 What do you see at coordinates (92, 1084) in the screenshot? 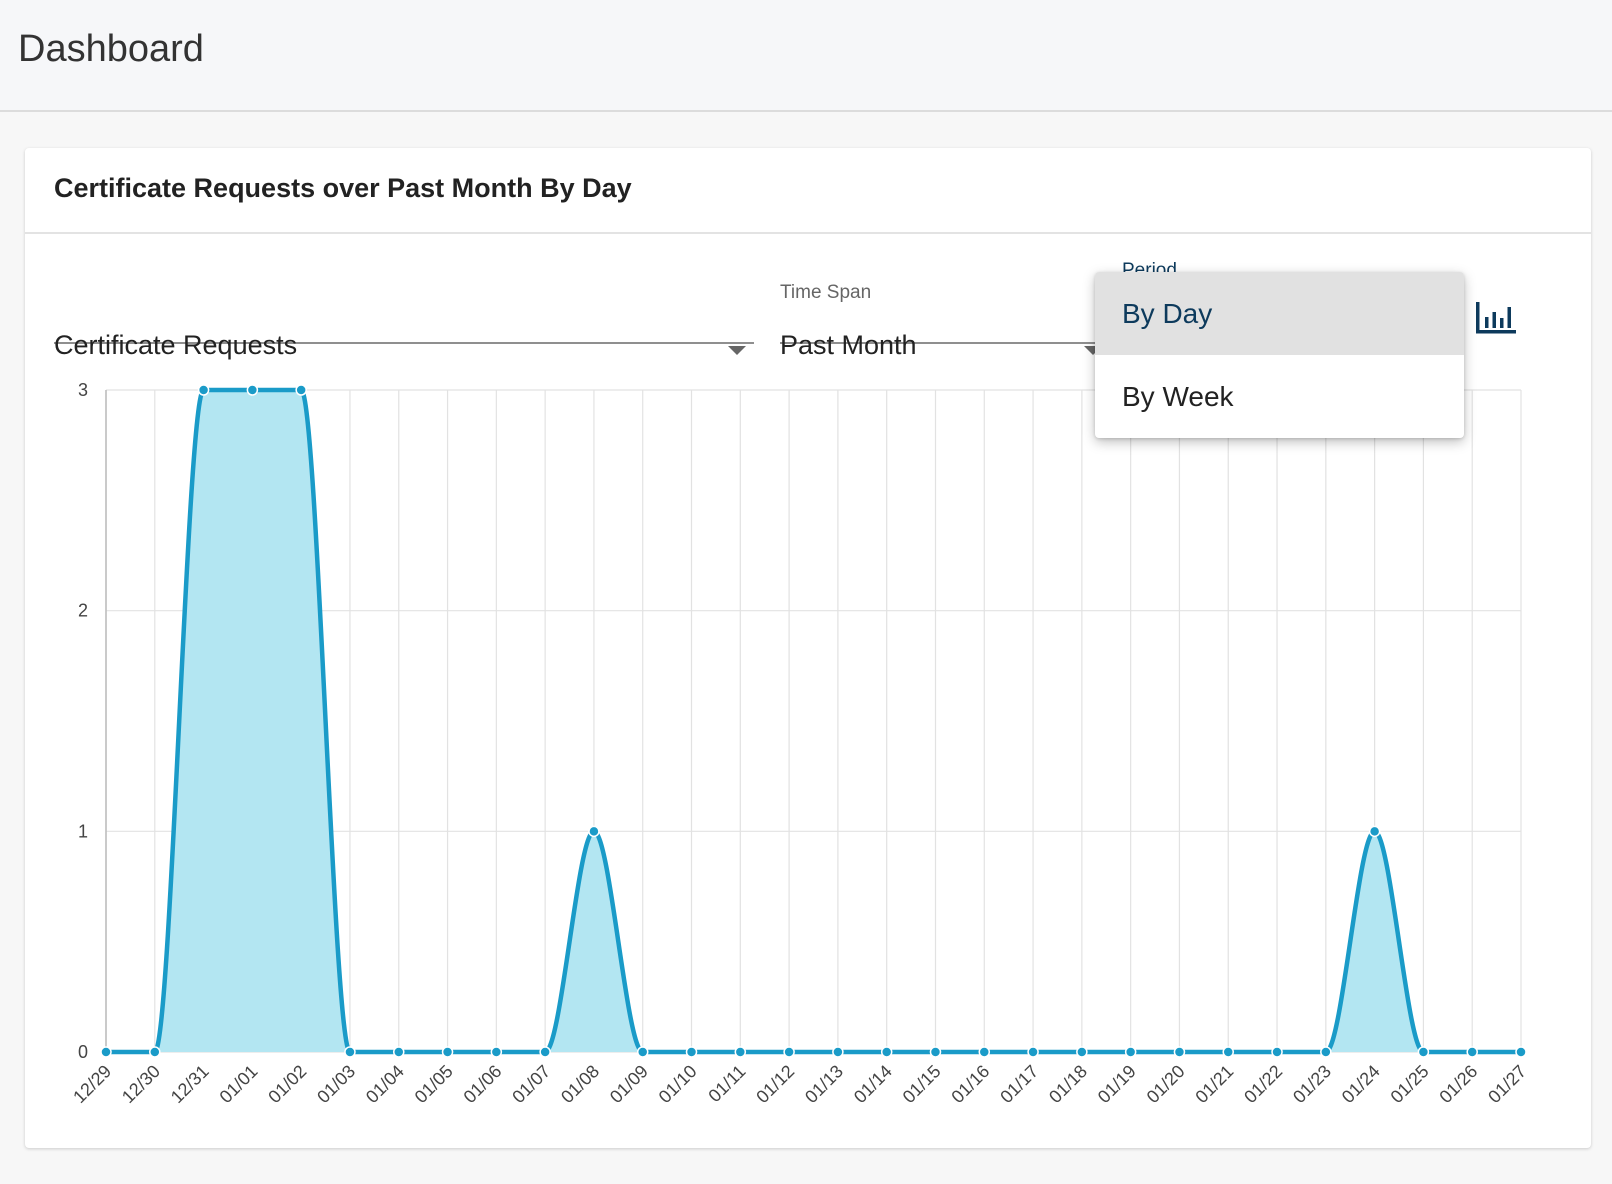
I see `x-tick-label: 12/29` at bounding box center [92, 1084].